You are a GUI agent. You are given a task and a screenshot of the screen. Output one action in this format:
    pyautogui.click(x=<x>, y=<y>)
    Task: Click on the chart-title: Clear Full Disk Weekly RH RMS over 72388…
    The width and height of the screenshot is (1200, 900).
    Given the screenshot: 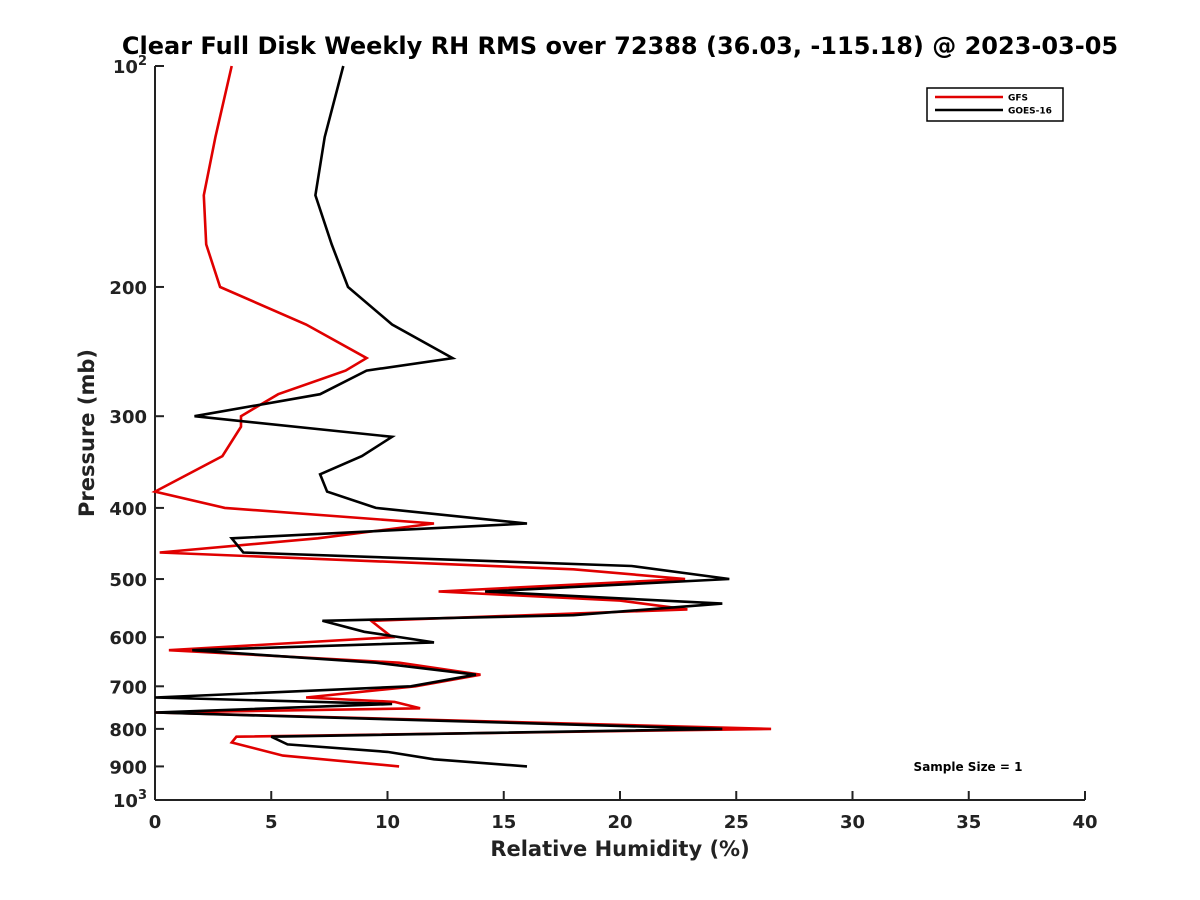 What is the action you would take?
    pyautogui.click(x=620, y=46)
    